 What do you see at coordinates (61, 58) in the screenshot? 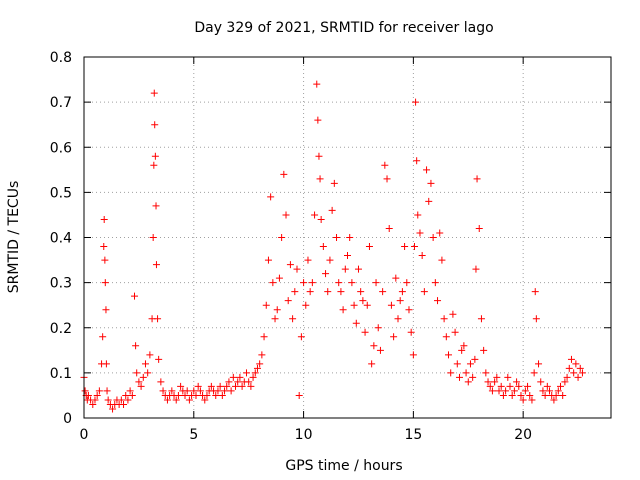
I see `y-tick-label: 0.8` at bounding box center [61, 58].